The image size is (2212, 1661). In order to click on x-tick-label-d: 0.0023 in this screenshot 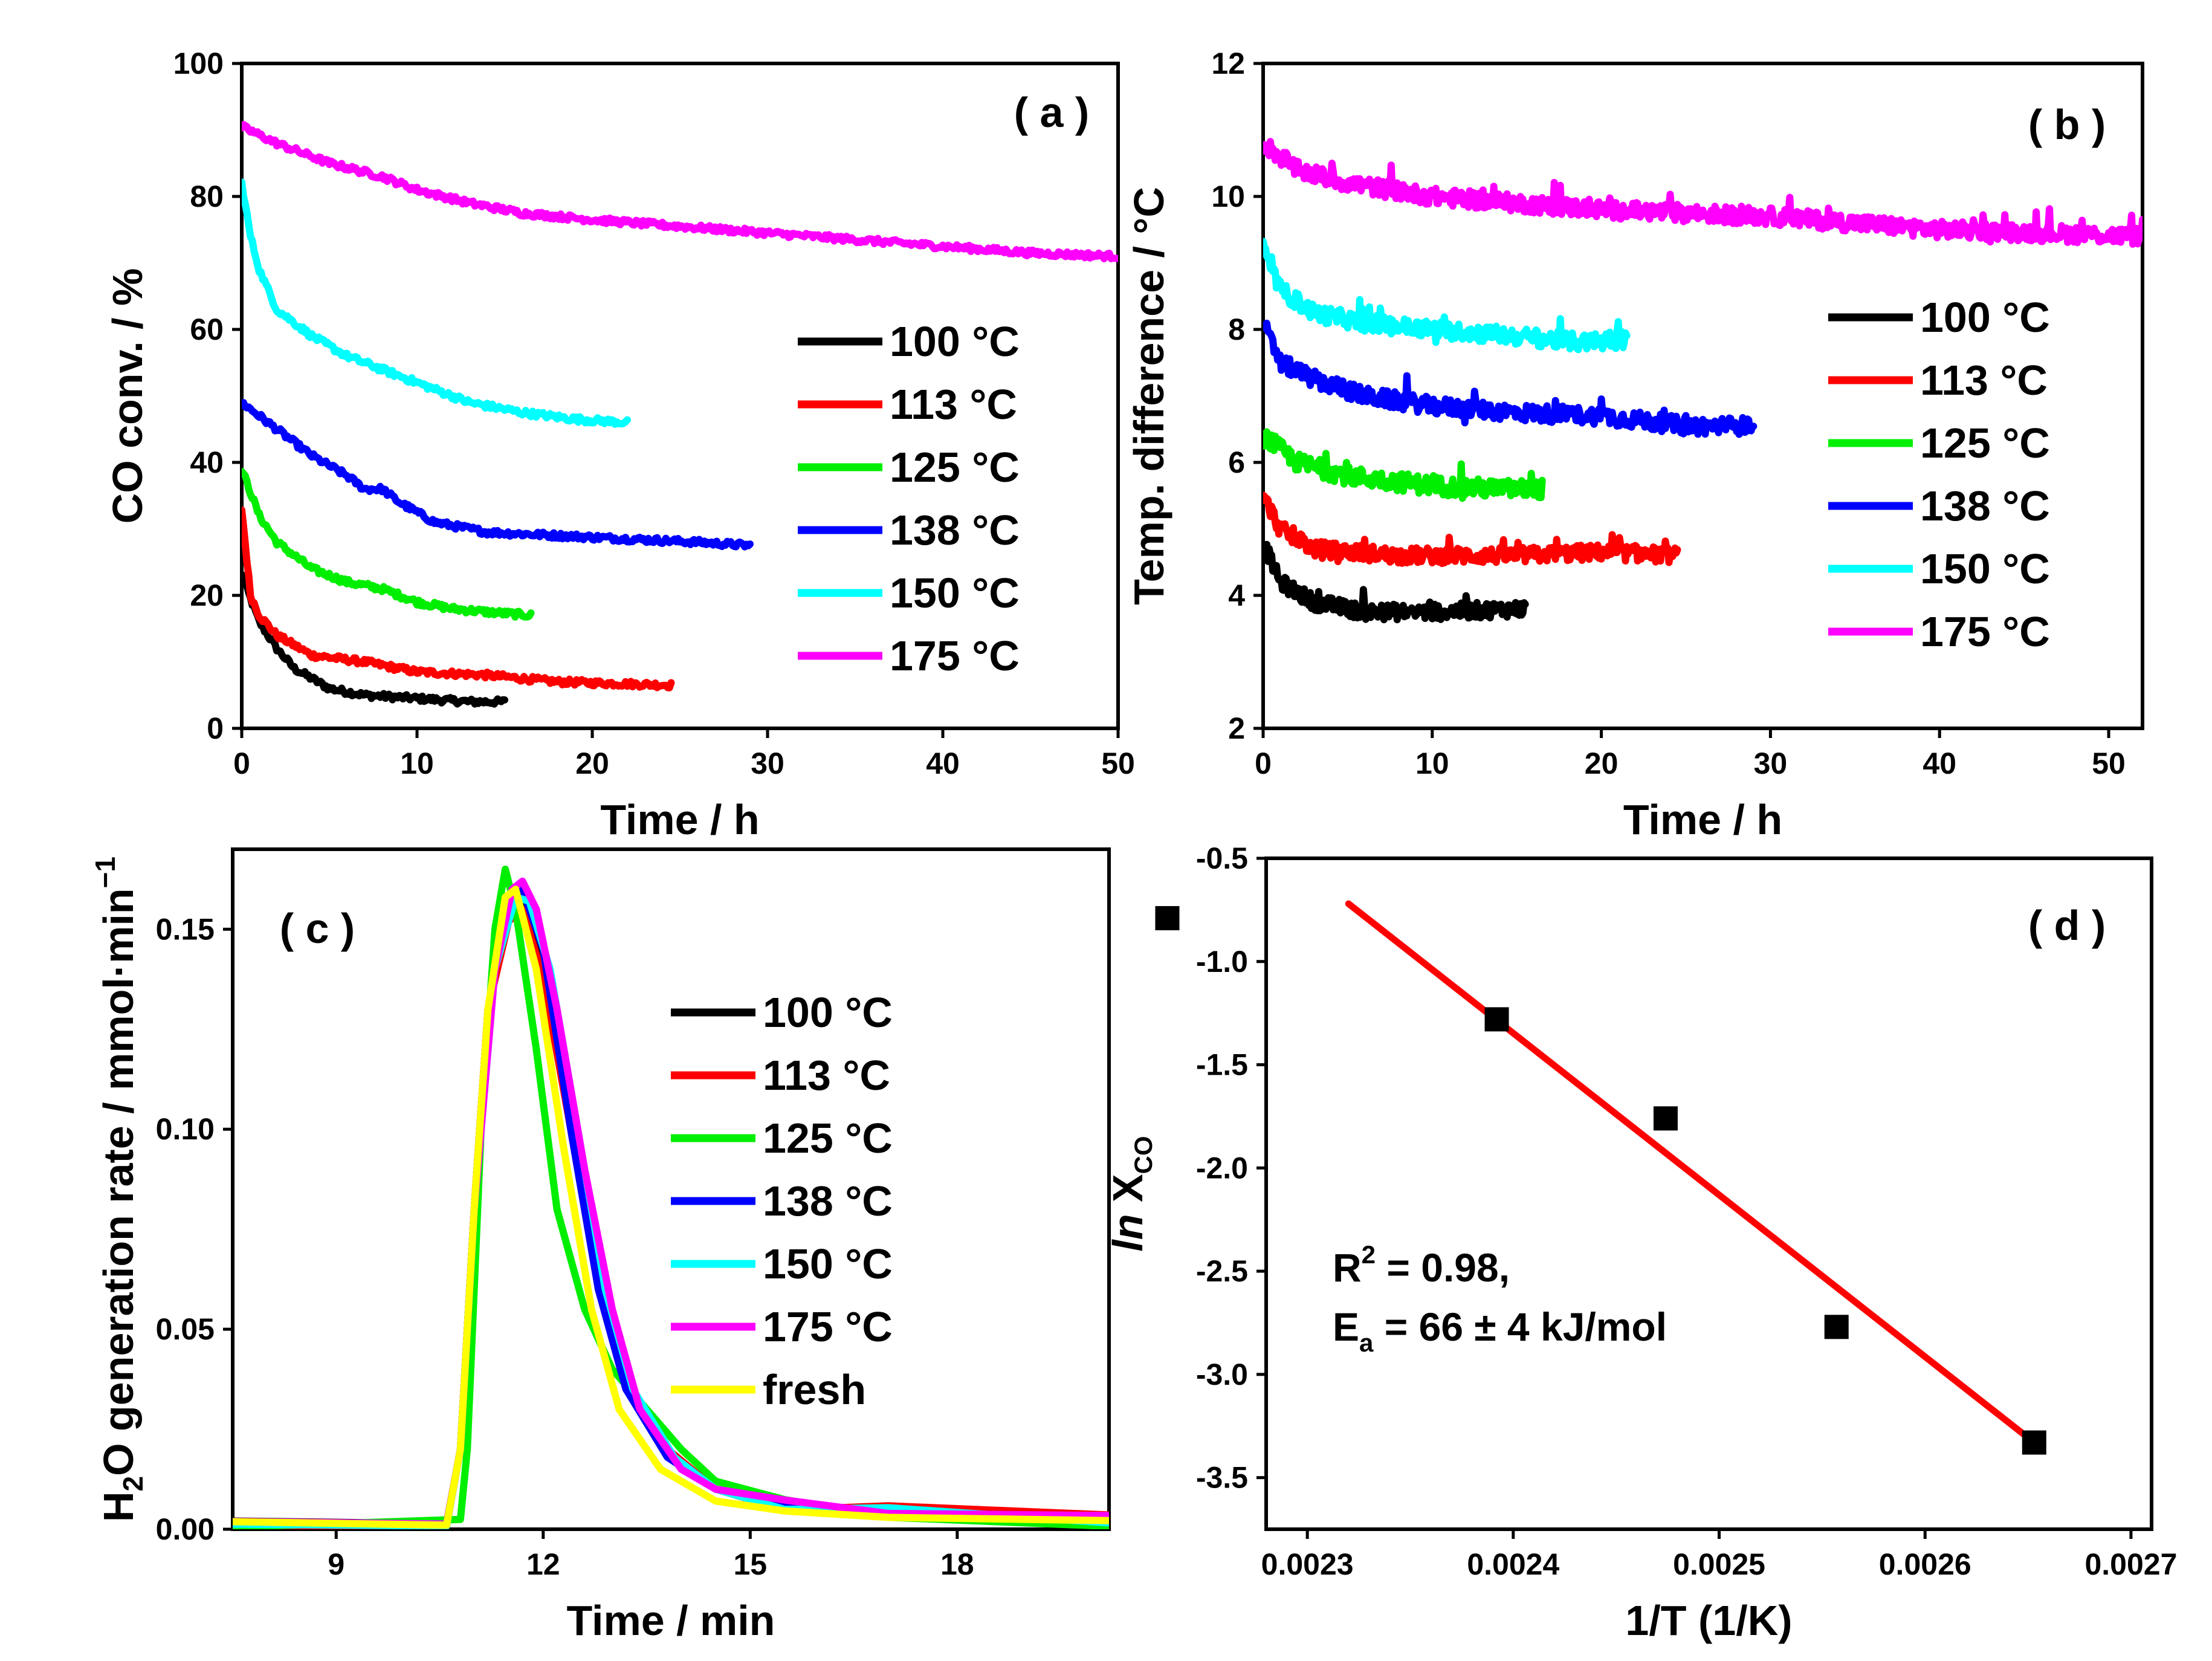, I will do `click(1307, 1564)`.